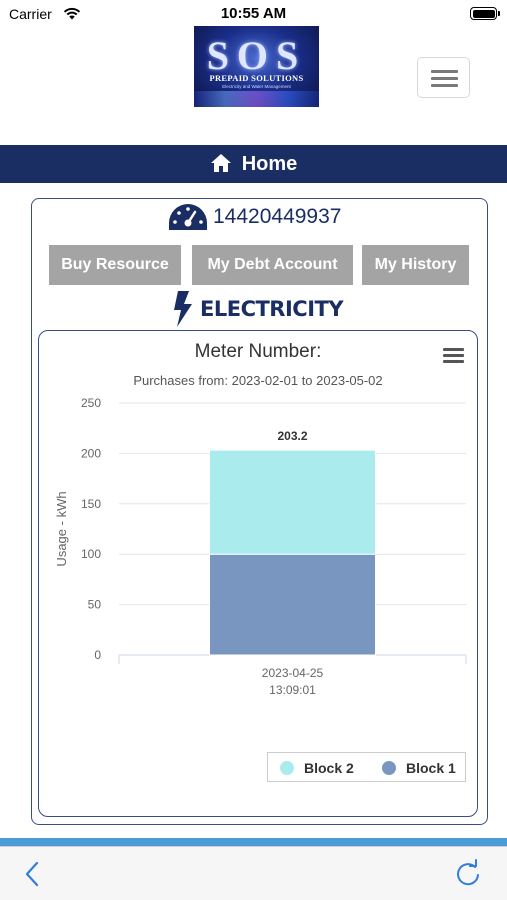  I want to click on logo-mark: SOS, so click(256, 55).